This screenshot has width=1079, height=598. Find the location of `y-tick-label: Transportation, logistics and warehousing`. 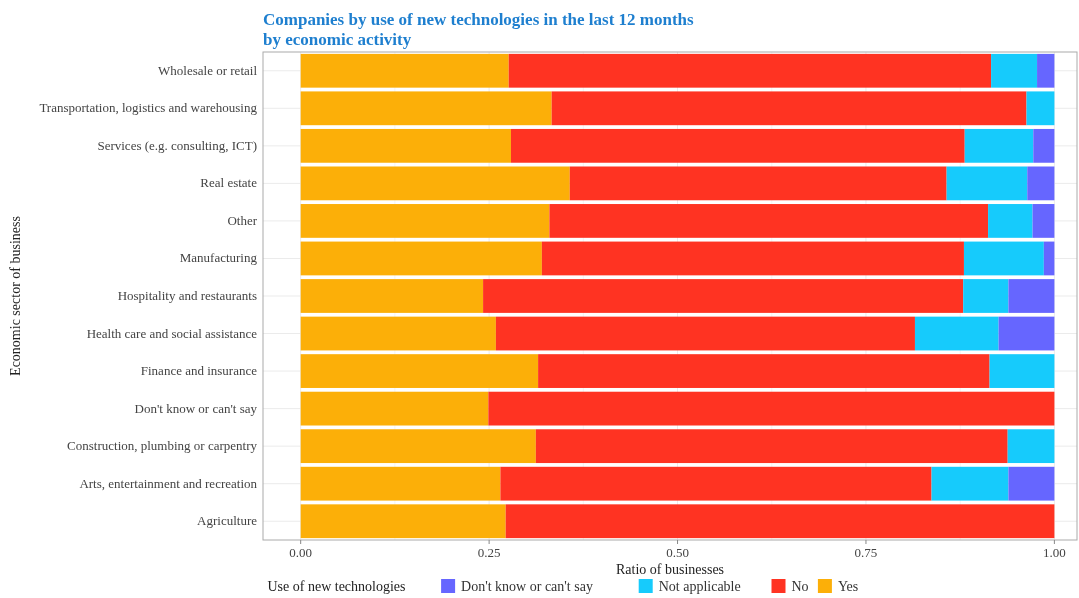

y-tick-label: Transportation, logistics and warehousing is located at coordinates (148, 108).